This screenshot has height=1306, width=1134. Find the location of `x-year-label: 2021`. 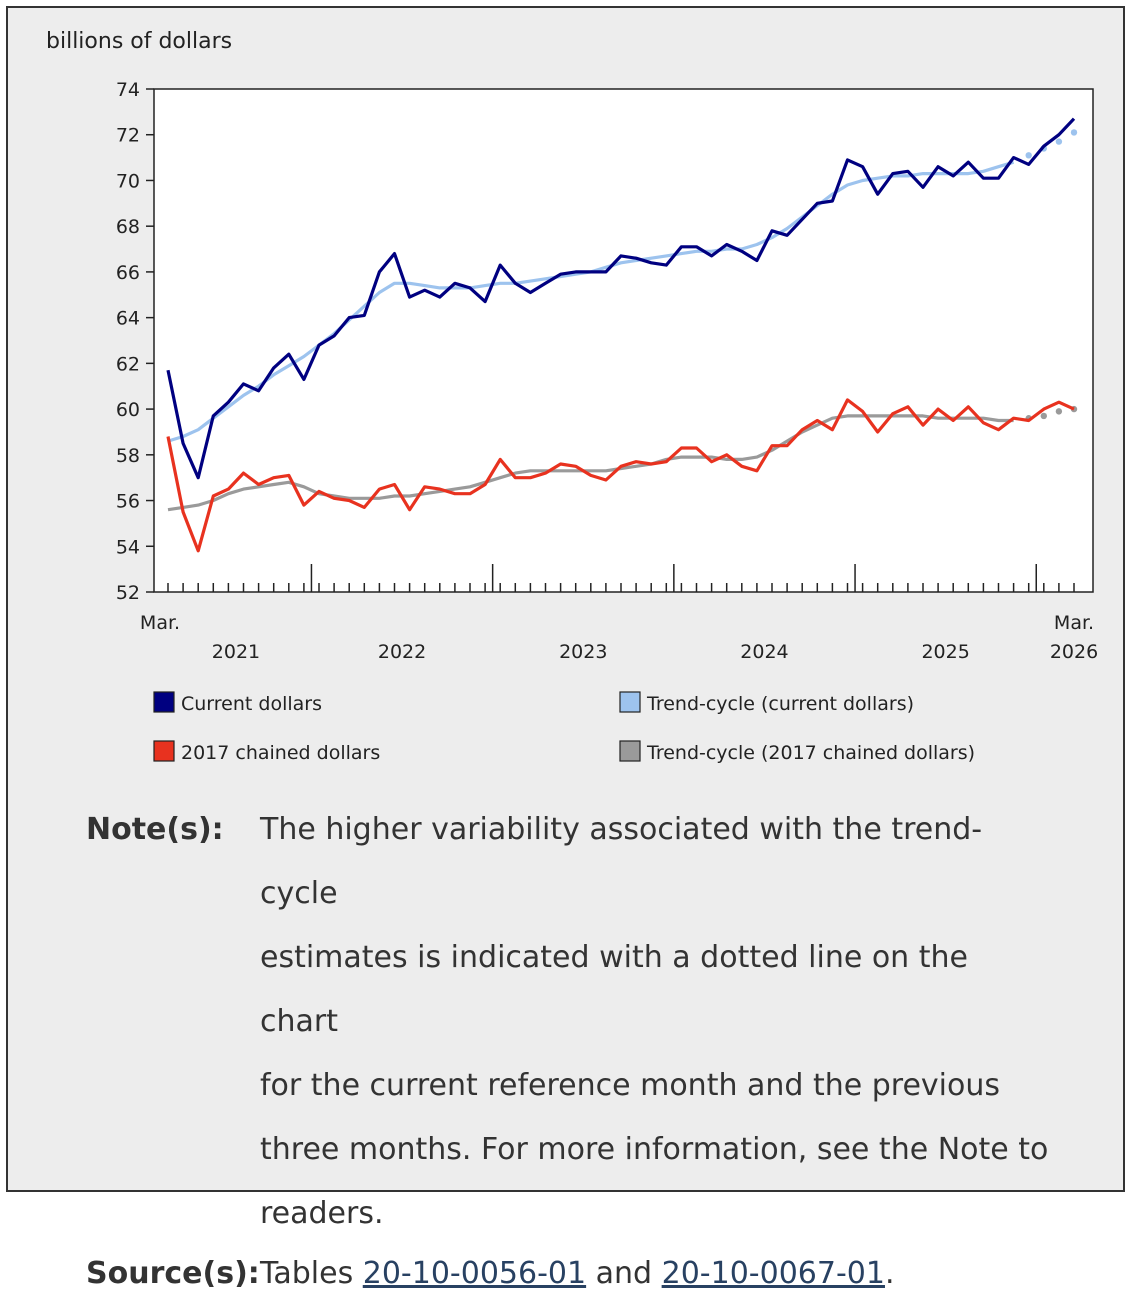

x-year-label: 2021 is located at coordinates (236, 652).